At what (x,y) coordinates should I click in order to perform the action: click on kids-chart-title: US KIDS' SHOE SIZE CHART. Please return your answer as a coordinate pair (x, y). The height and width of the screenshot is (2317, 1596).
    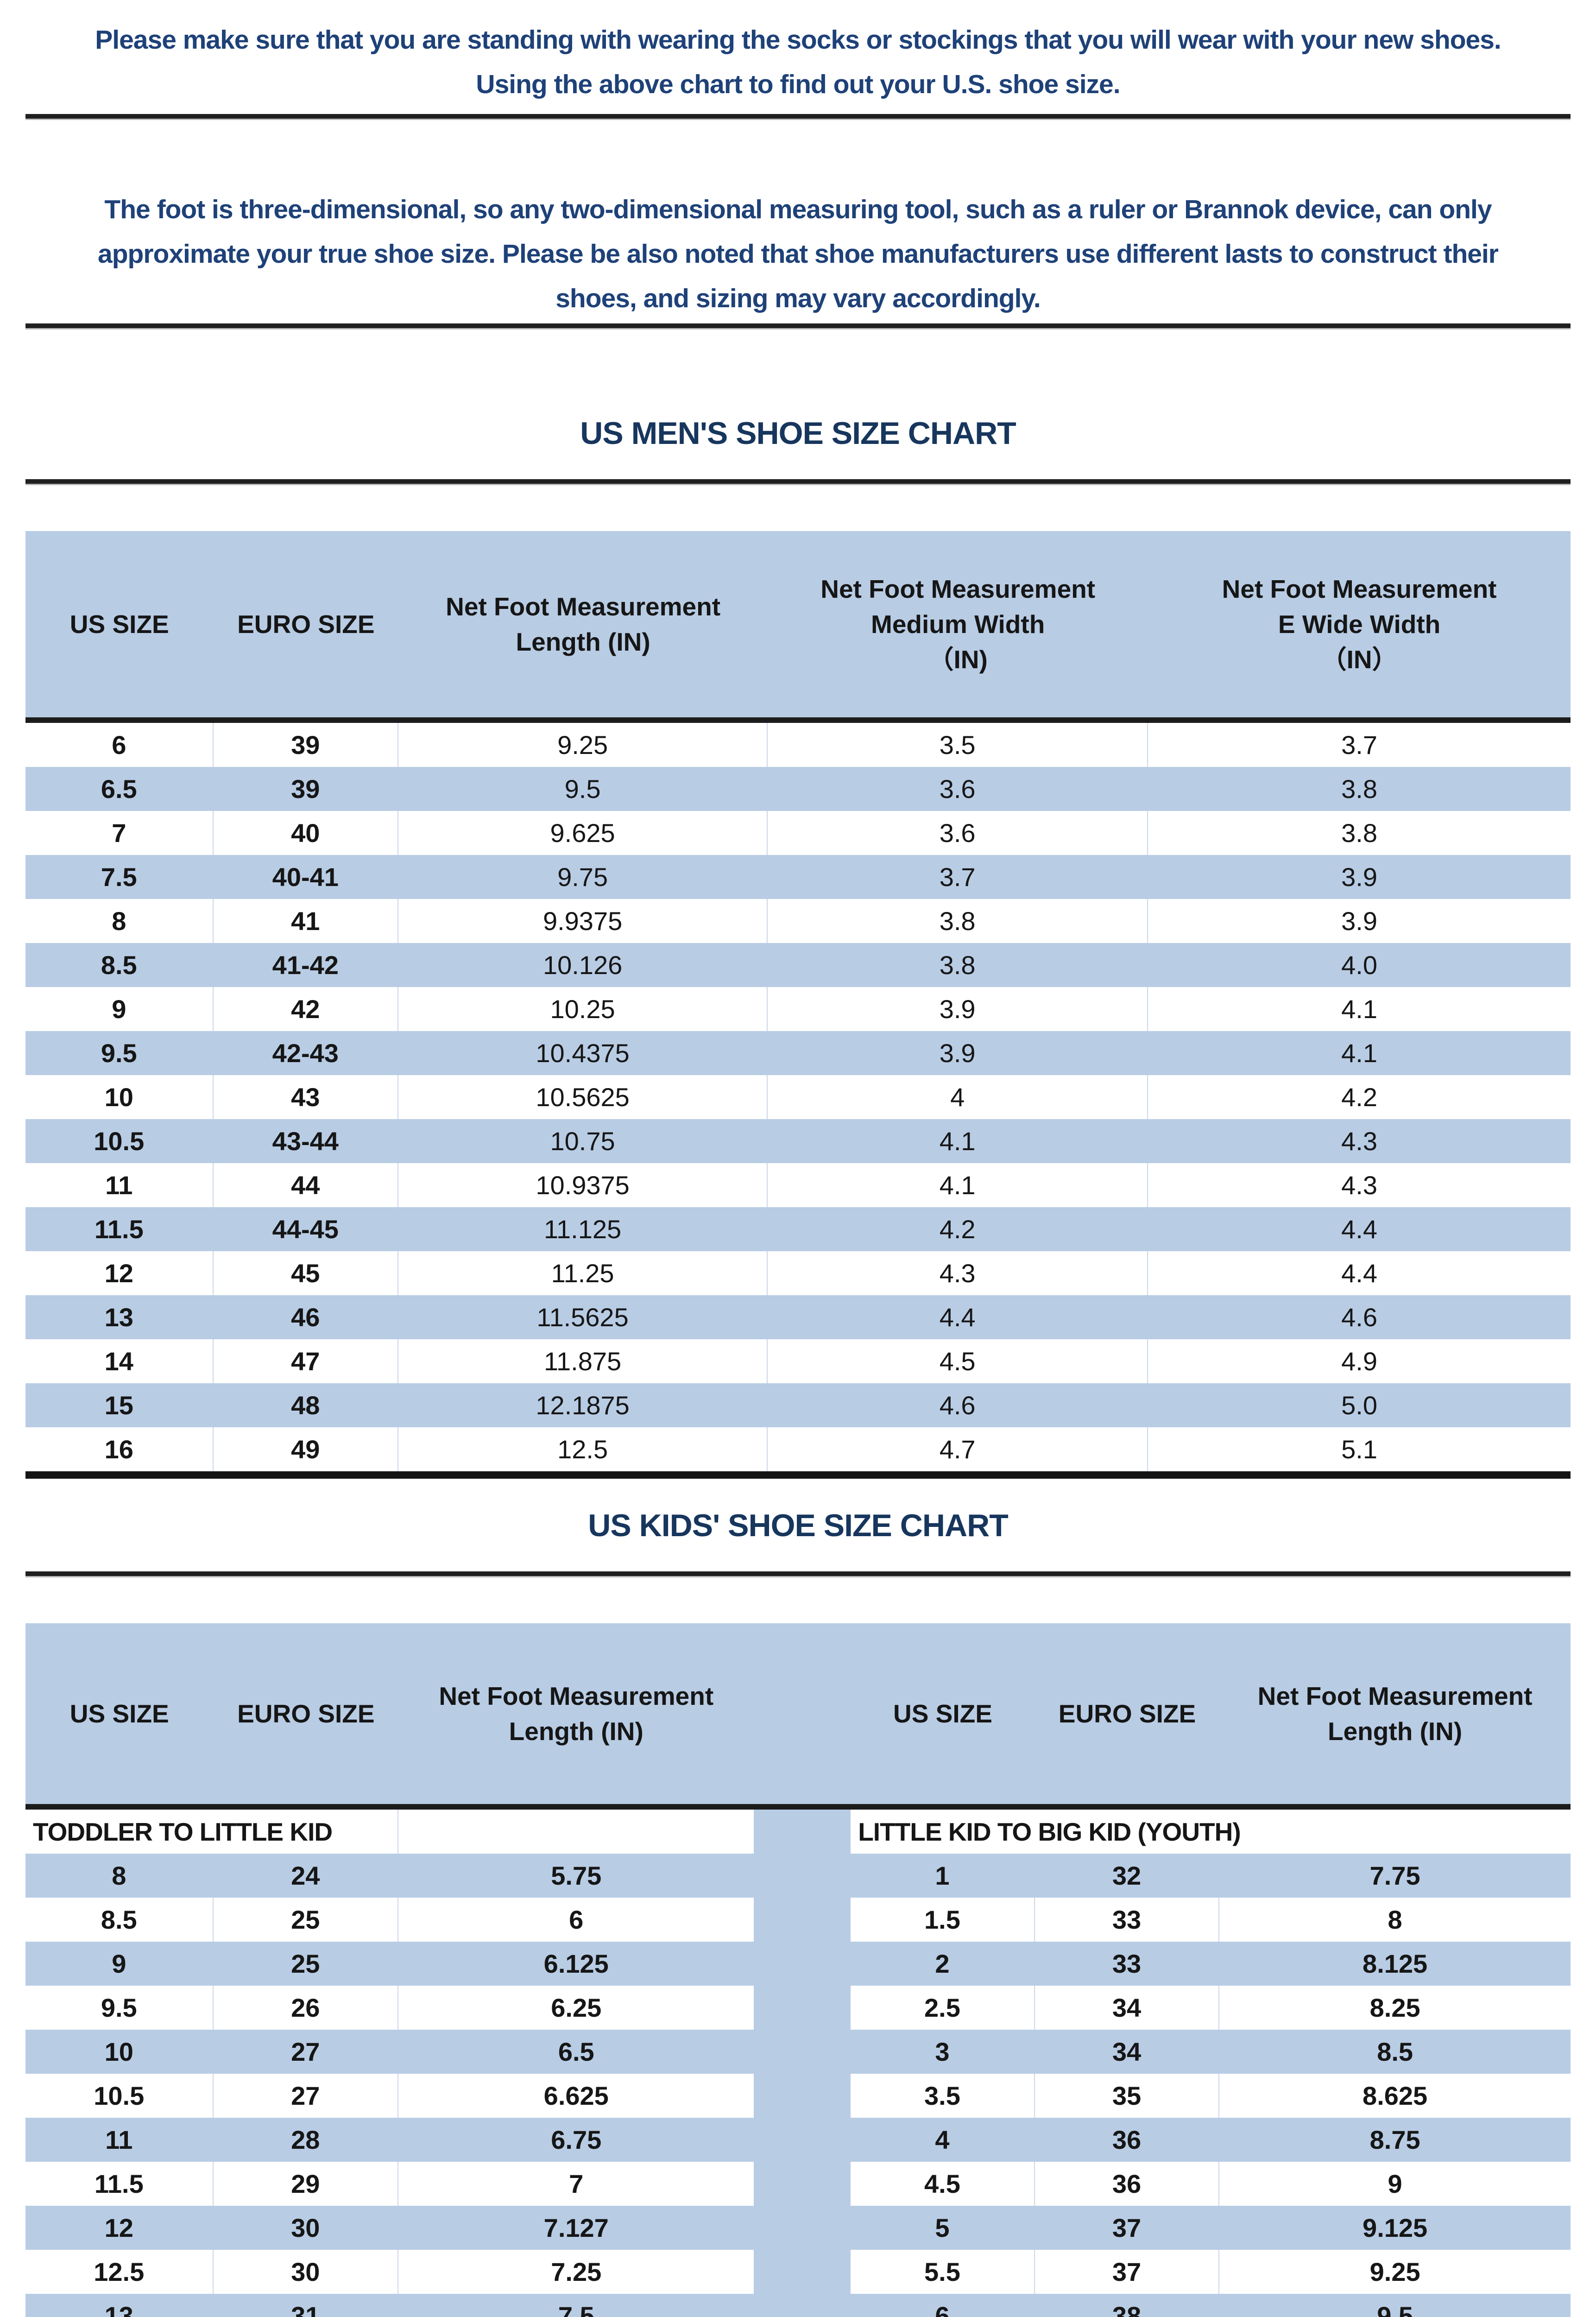
    Looking at the image, I should click on (798, 1525).